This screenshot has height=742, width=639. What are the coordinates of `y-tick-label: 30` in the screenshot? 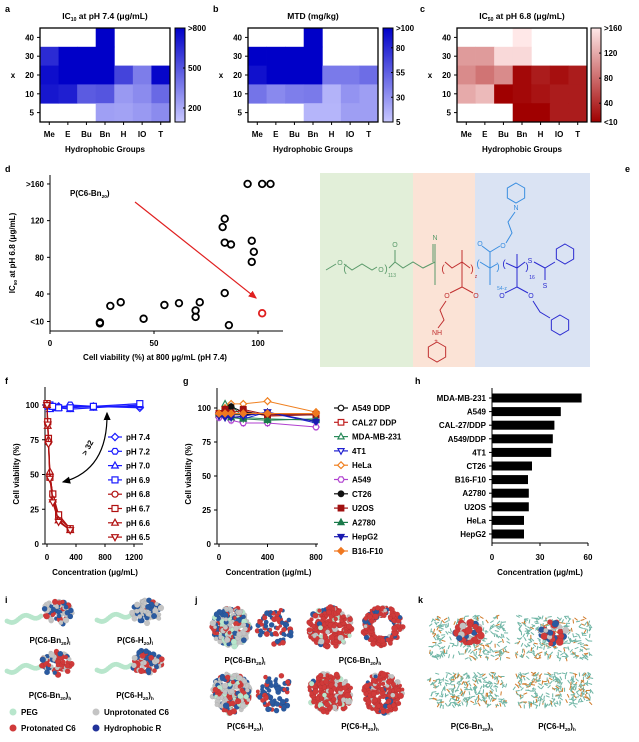 It's located at (237, 56).